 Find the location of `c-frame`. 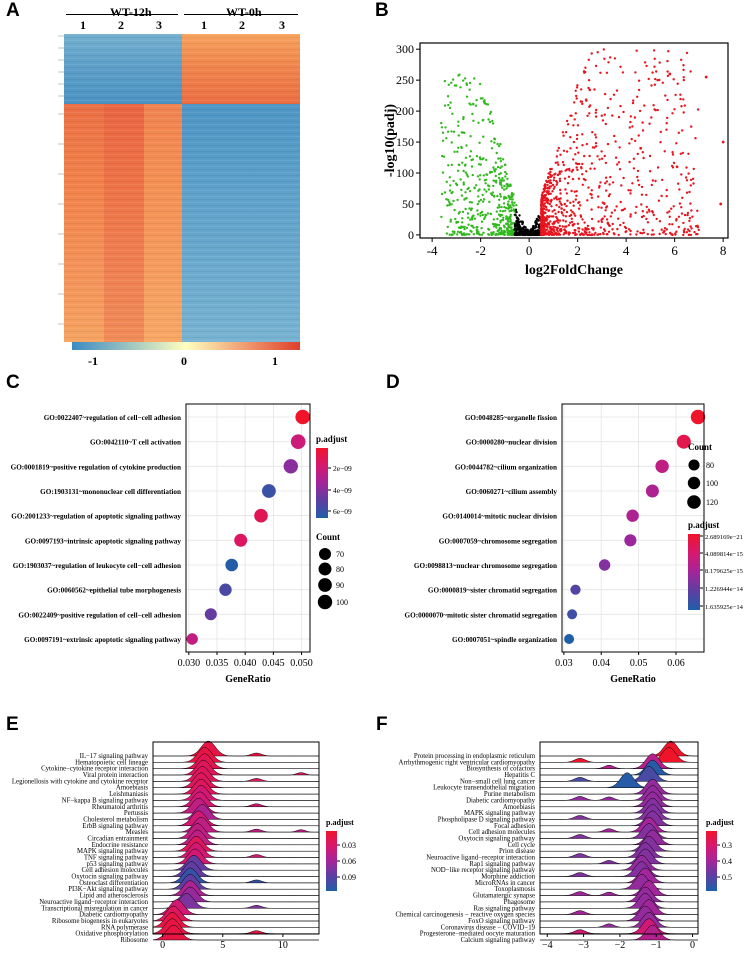

c-frame is located at coordinates (248, 528).